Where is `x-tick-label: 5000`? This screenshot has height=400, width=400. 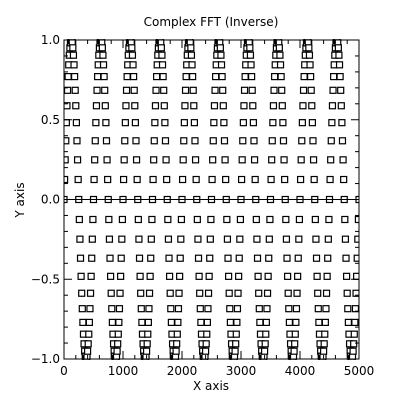
x-tick-label: 5000 is located at coordinates (359, 371).